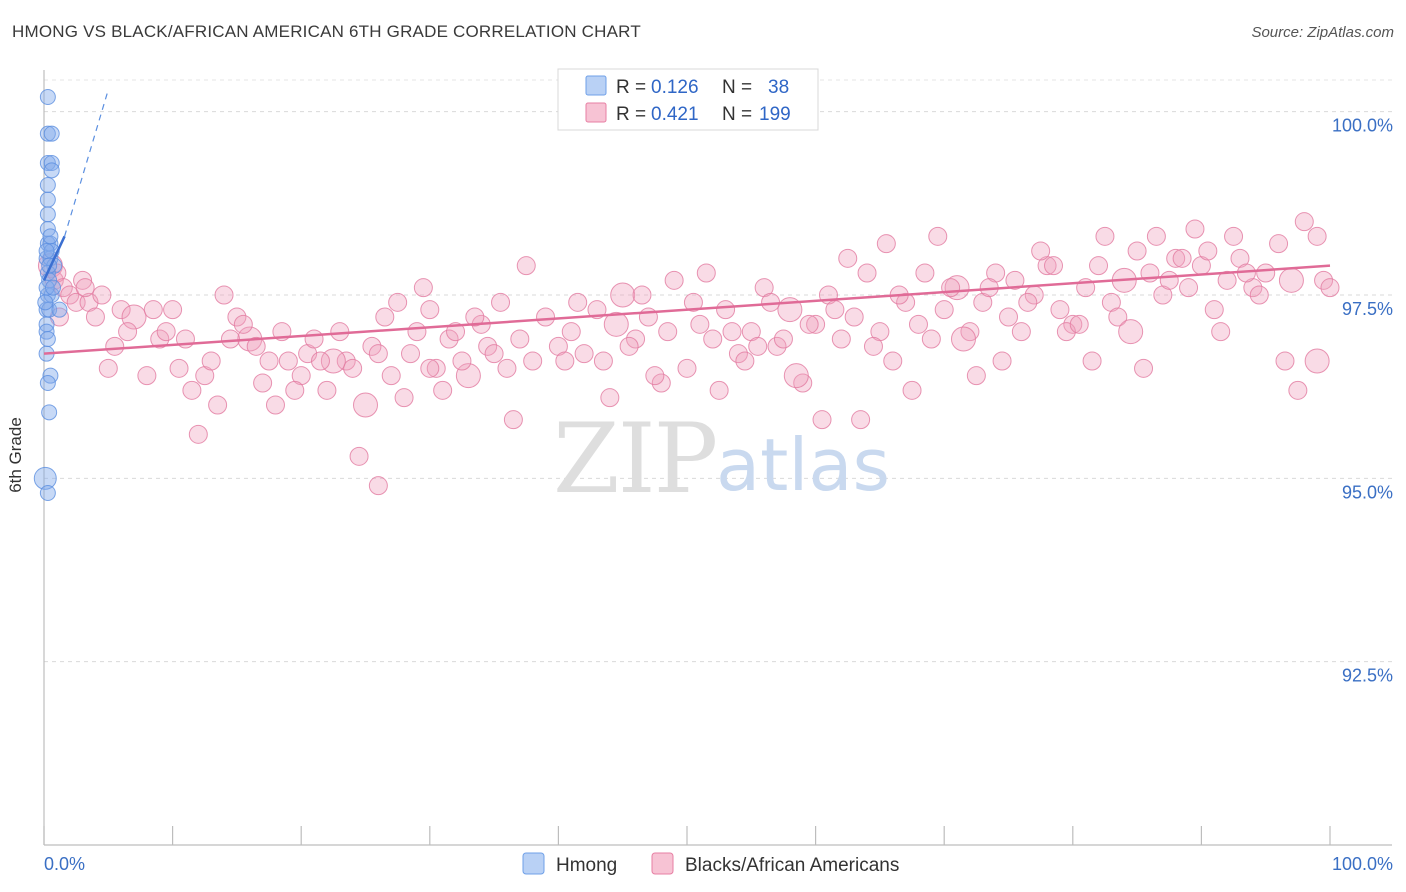  Describe the element at coordinates (86, 163) in the screenshot. I see `trend-line-hmong-extension` at that location.